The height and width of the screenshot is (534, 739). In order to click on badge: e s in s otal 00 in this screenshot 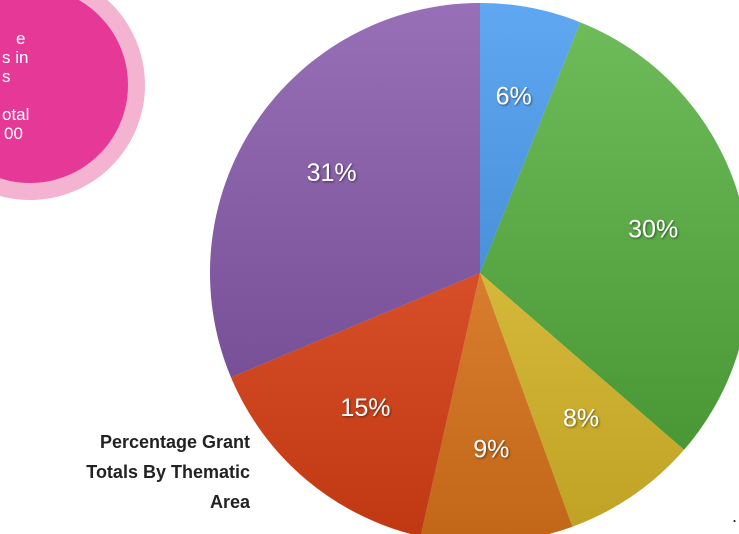, I will do `click(72, 100)`.